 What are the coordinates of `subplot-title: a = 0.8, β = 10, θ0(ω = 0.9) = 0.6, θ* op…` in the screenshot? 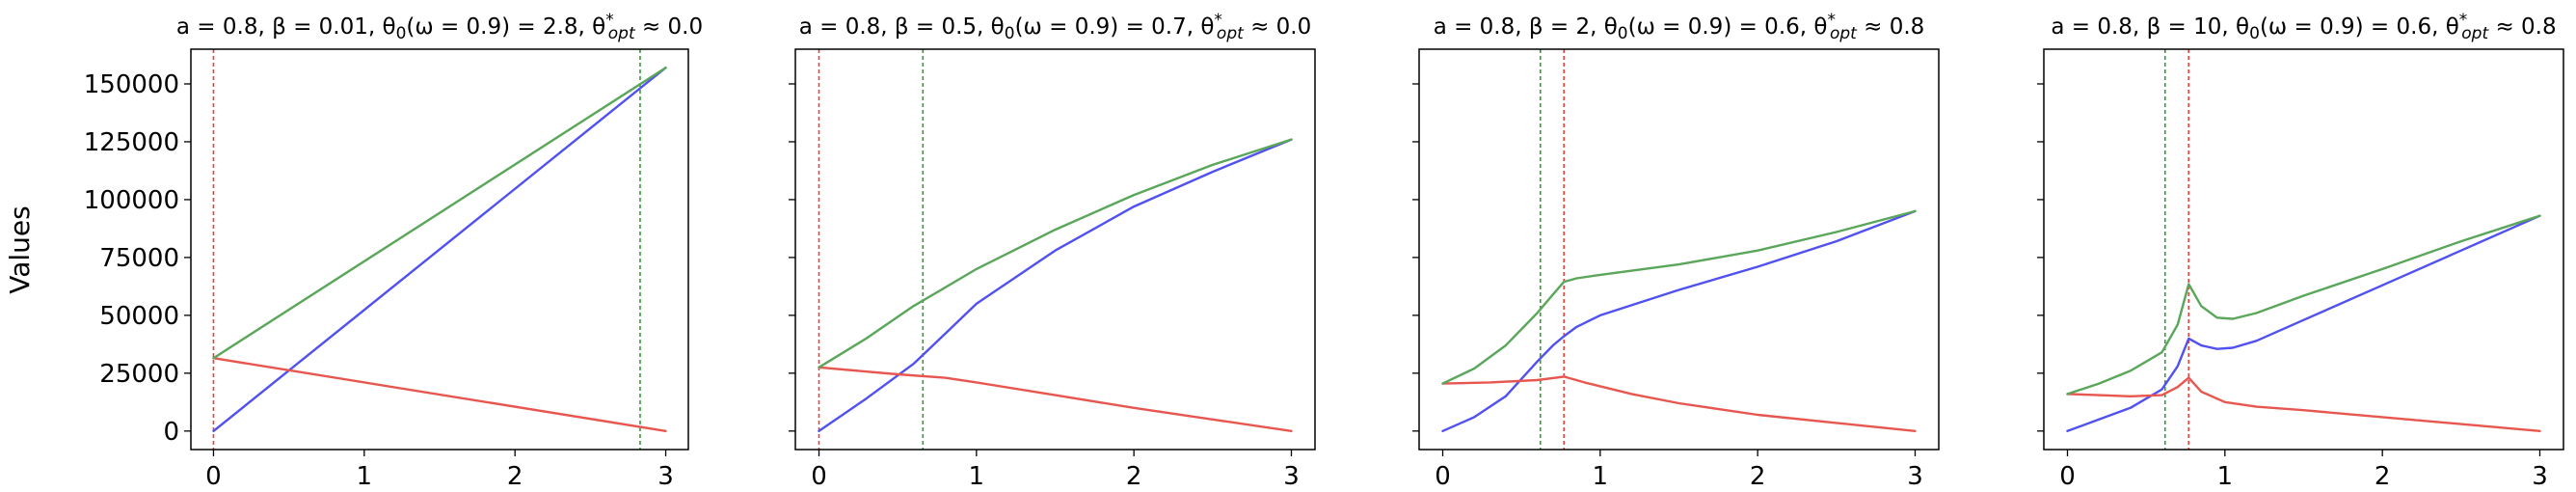 It's located at (2304, 27).